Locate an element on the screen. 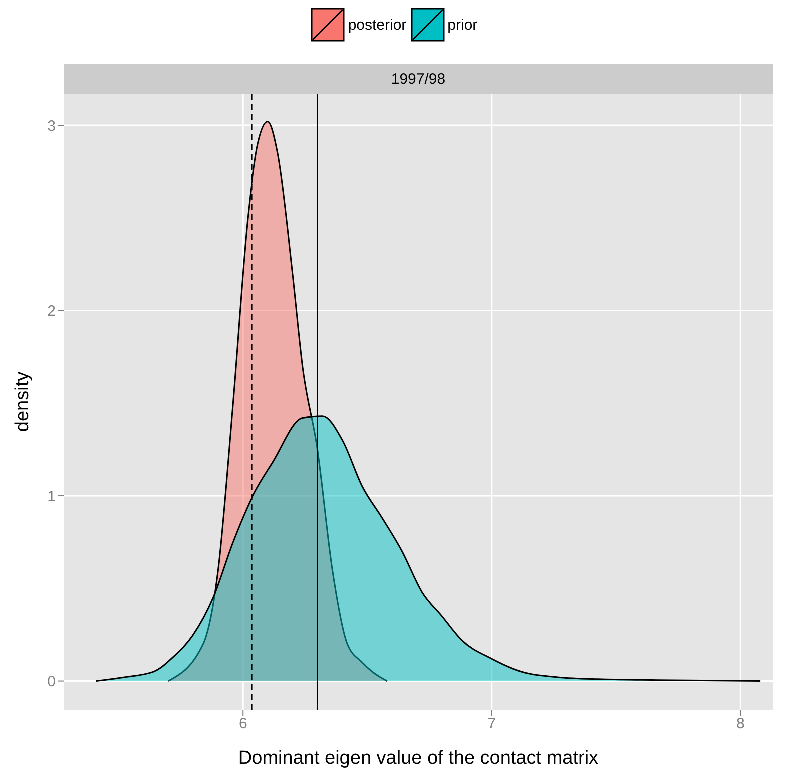  y-tick-label: 1 is located at coordinates (52, 497).